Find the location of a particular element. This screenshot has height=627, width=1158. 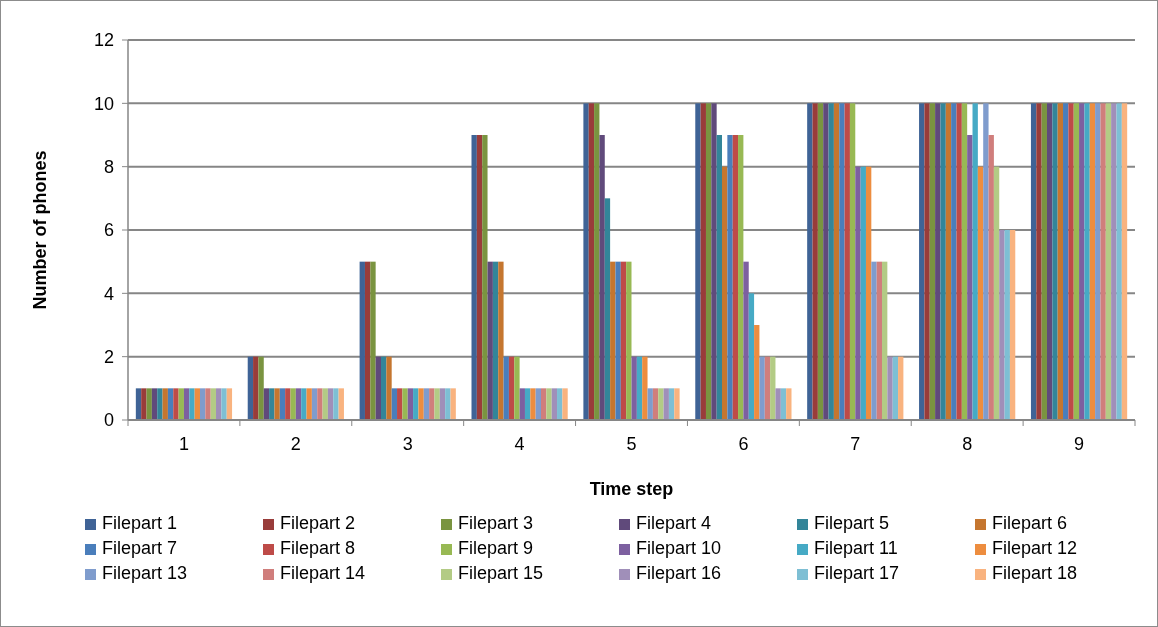

legend-label: Filepart 10 is located at coordinates (679, 548).